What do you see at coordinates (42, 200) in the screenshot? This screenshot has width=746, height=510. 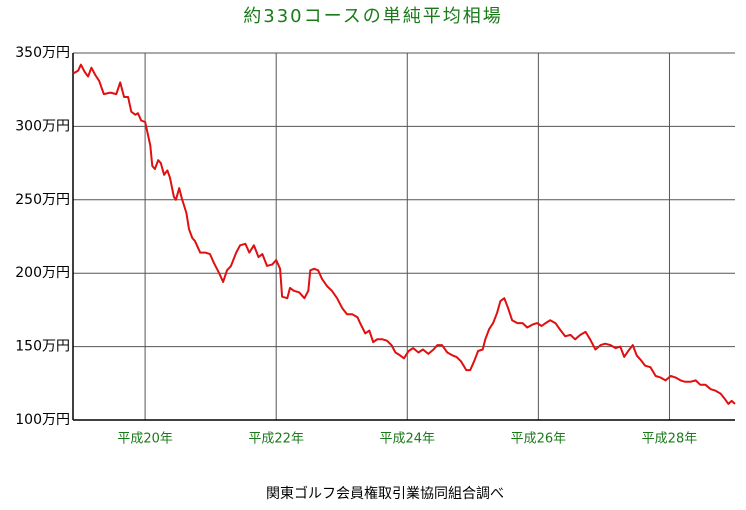 I see `y-tick-label: 250万円` at bounding box center [42, 200].